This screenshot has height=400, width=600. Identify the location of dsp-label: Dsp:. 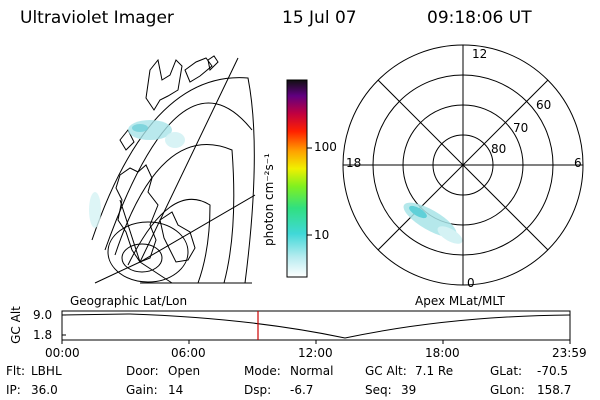
(258, 390).